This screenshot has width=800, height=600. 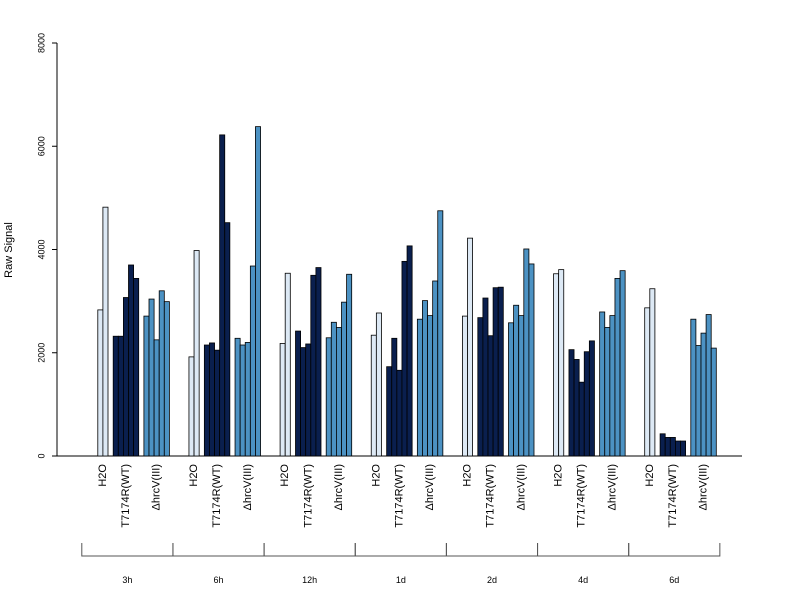 I want to click on group-12h, so click(x=316, y=362).